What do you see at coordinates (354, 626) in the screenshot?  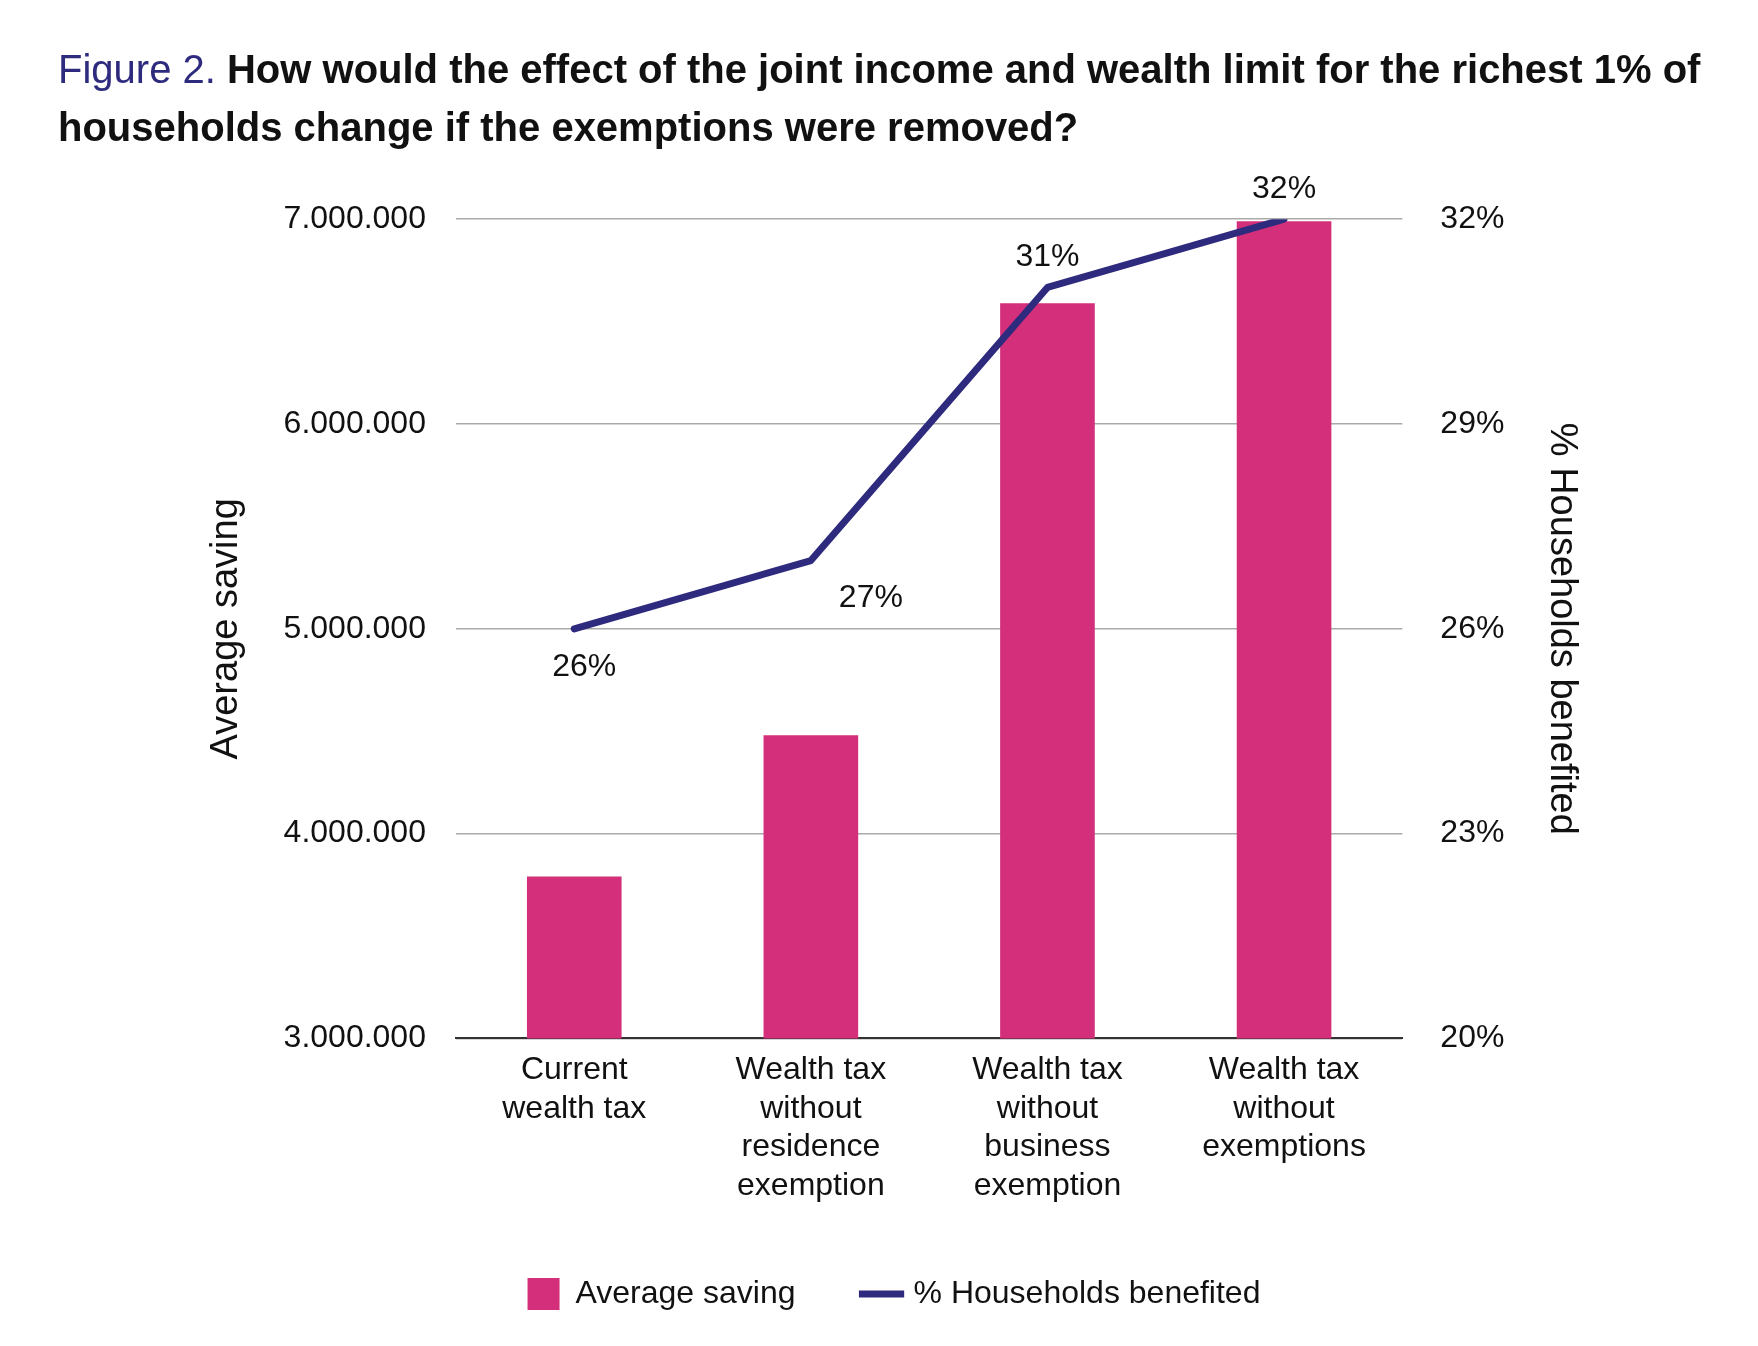 I see `y-tick-label: 5.000.000` at bounding box center [354, 626].